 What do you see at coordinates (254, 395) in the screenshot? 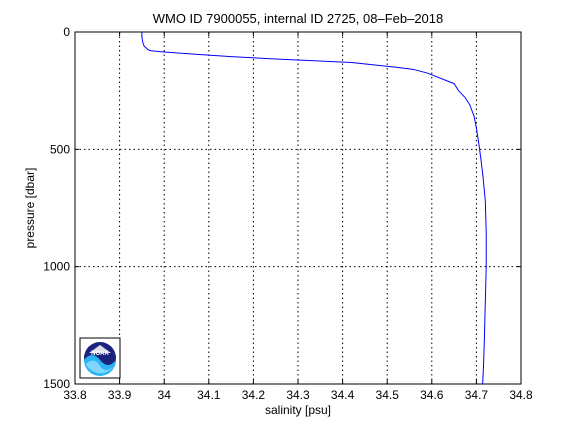
I see `x-tick-label: 34.2` at bounding box center [254, 395].